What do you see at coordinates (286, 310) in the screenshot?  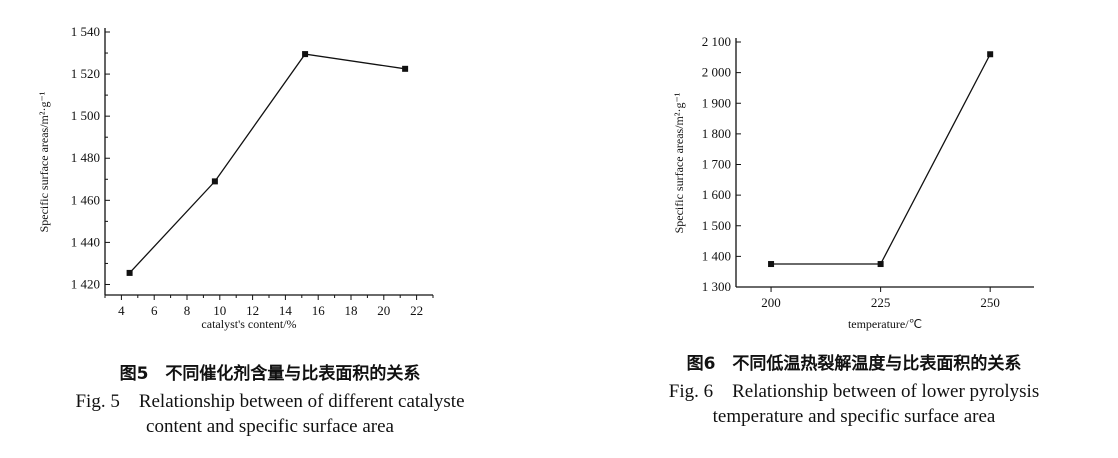 I see `fig5-x-tick-label: 14` at bounding box center [286, 310].